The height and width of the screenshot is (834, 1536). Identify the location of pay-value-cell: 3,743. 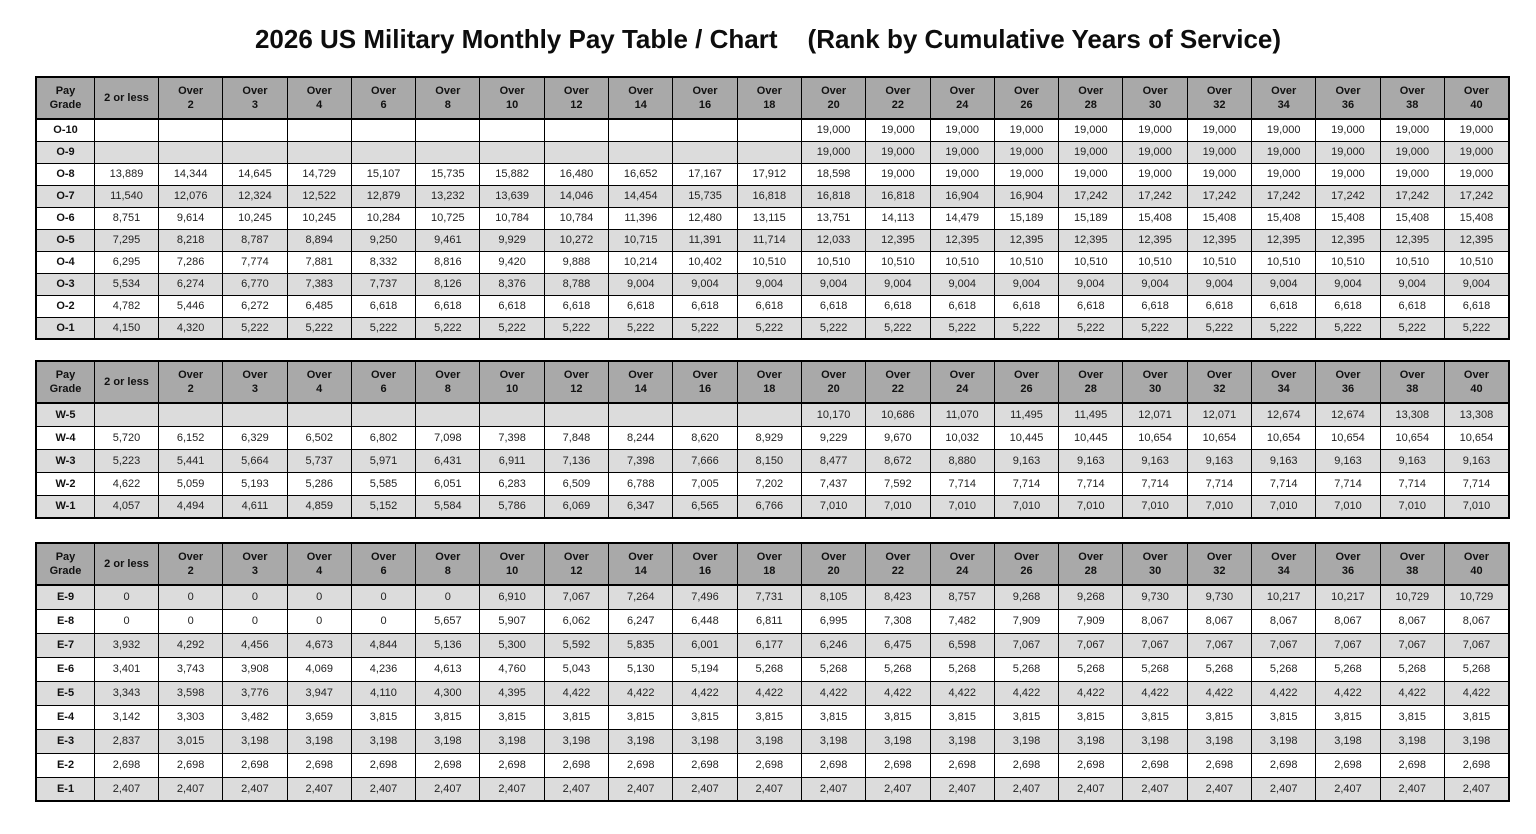
(190, 669).